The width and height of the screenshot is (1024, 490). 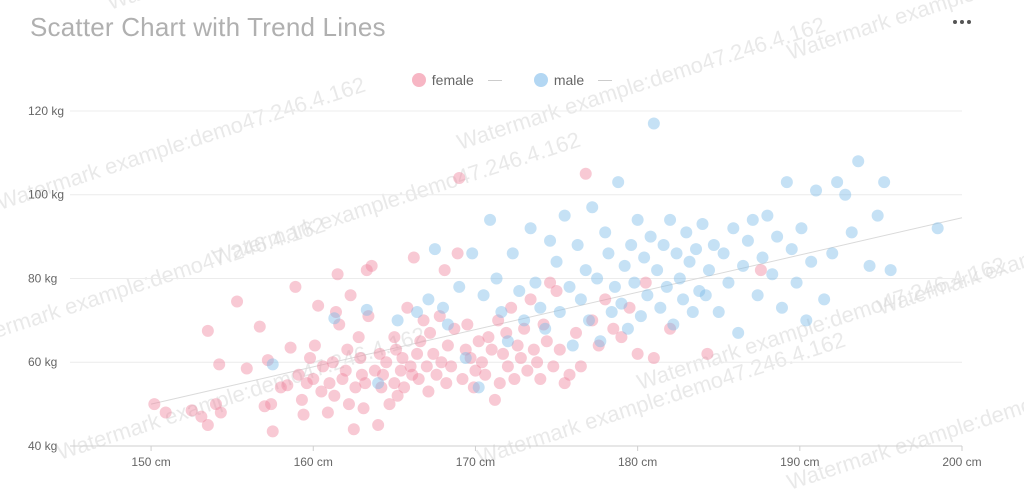 I want to click on legend: female male, so click(x=512, y=80).